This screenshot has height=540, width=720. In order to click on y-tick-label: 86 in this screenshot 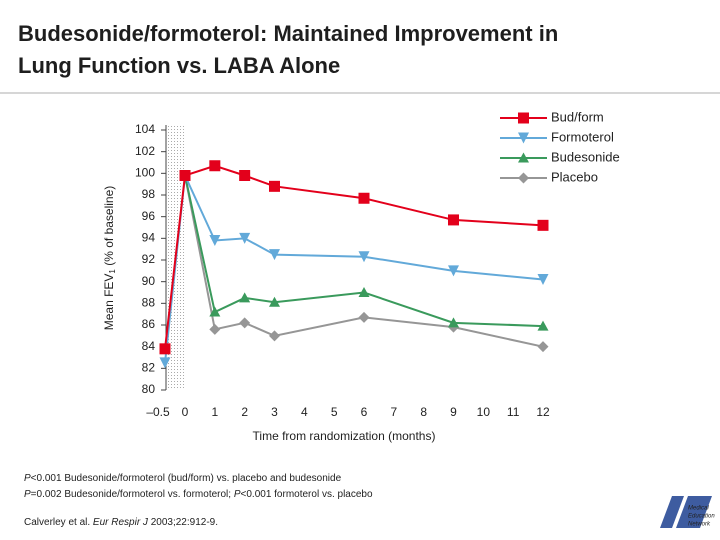, I will do `click(149, 324)`.